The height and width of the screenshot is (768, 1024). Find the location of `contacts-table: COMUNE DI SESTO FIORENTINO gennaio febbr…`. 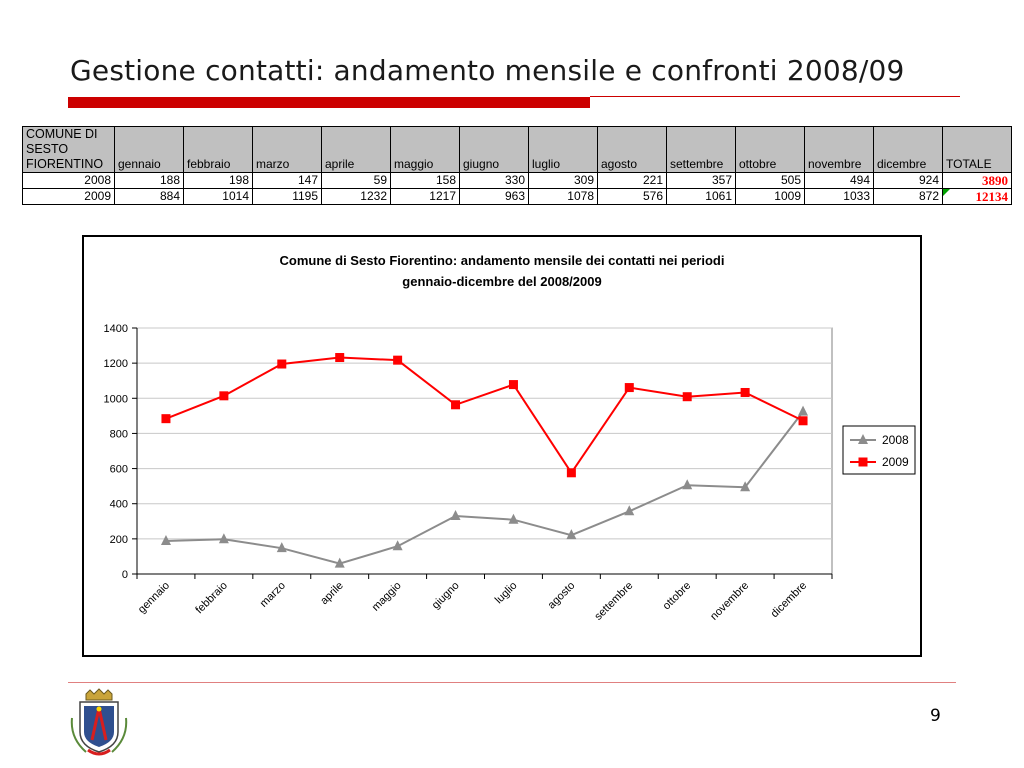

contacts-table: COMUNE DI SESTO FIORENTINO gennaio febbr… is located at coordinates (517, 165).